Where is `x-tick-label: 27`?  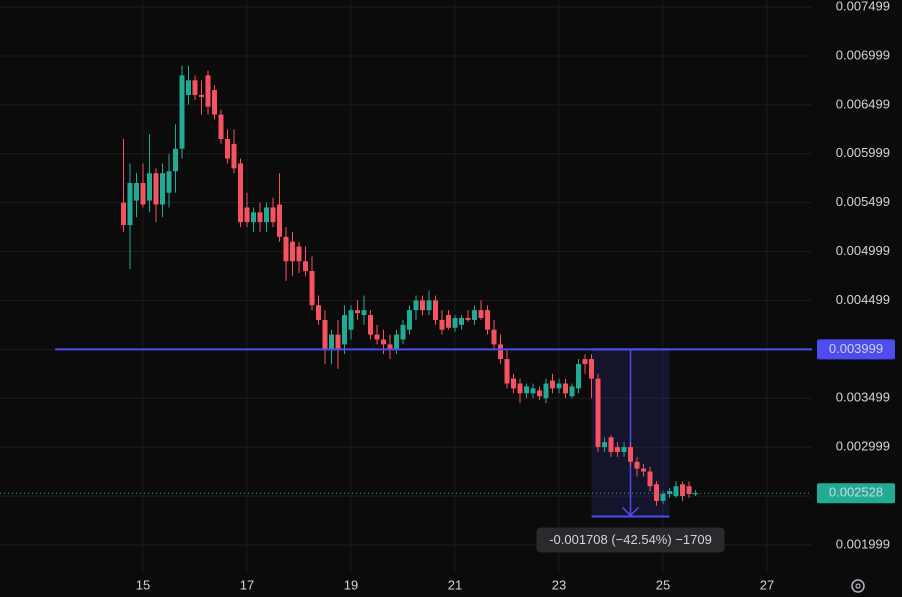 x-tick-label: 27 is located at coordinates (767, 584).